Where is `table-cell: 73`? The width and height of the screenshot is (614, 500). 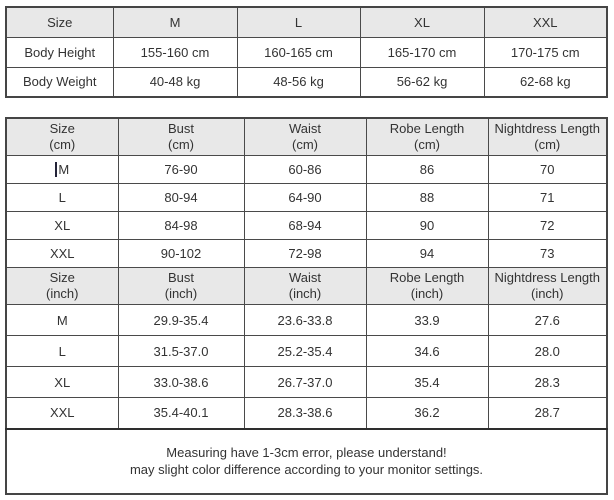 table-cell: 73 is located at coordinates (547, 253).